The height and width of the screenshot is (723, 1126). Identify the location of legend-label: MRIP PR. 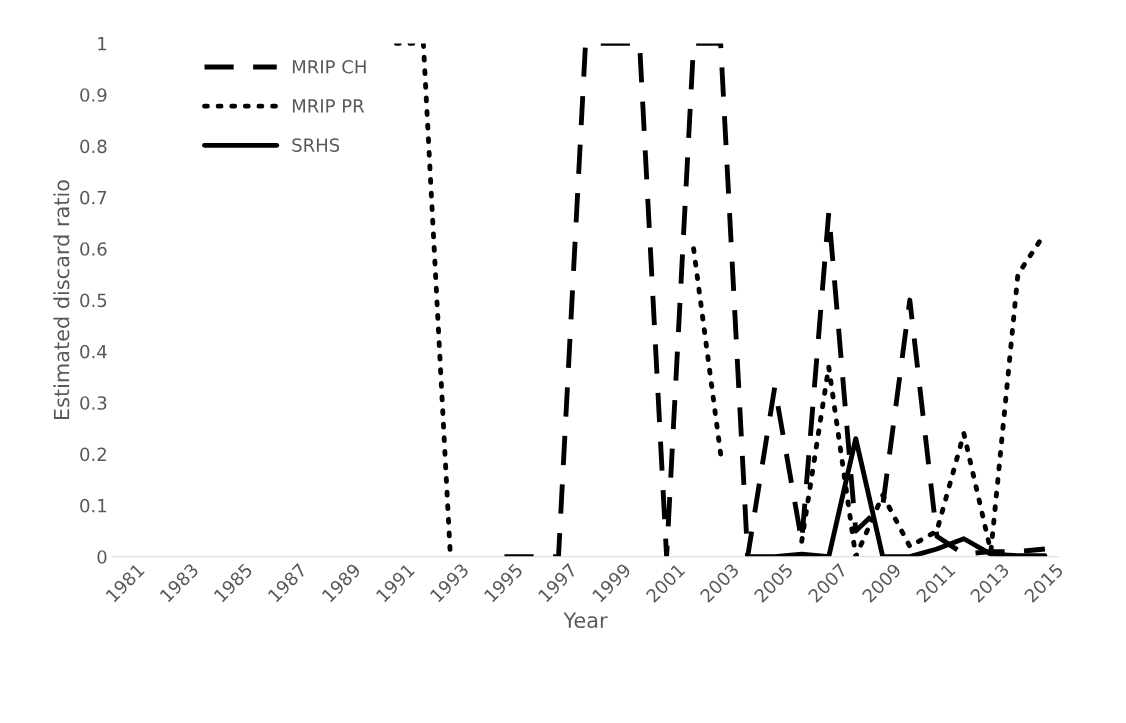
(328, 106).